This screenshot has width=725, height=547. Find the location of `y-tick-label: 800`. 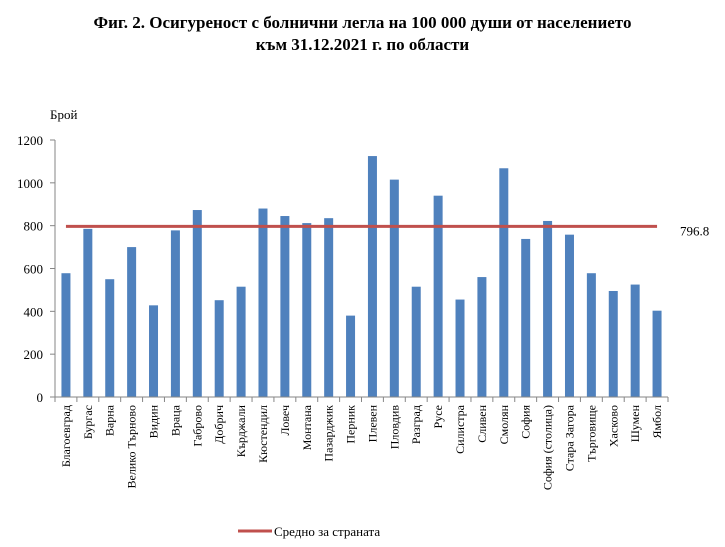

y-tick-label: 800 is located at coordinates (34, 226).